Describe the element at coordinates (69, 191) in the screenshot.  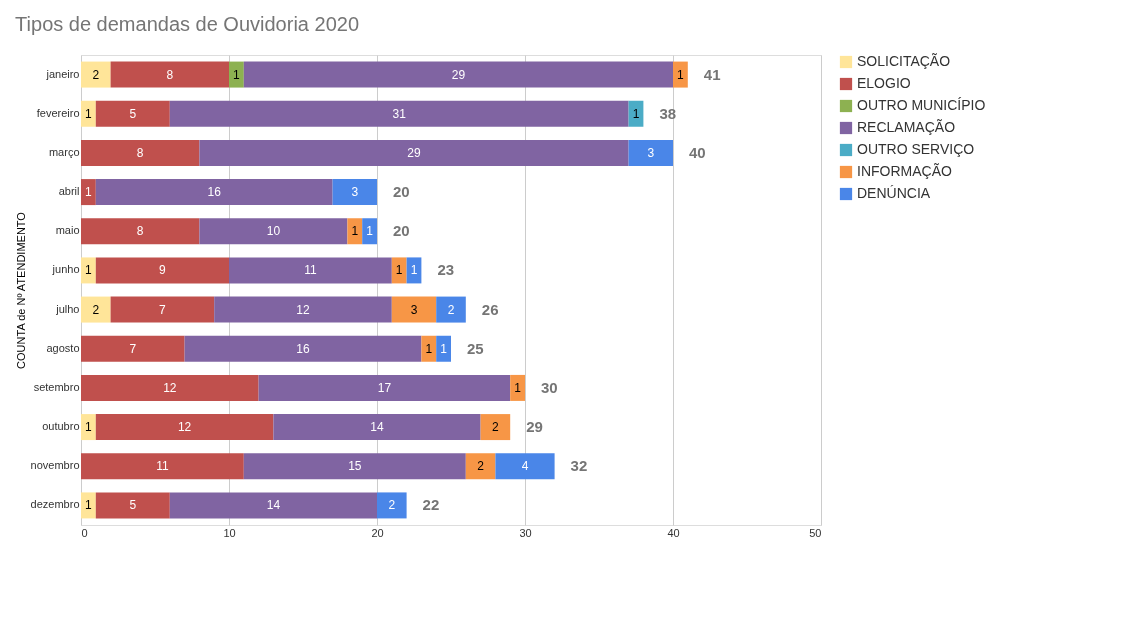
I see `y-tick-label: abril` at that location.